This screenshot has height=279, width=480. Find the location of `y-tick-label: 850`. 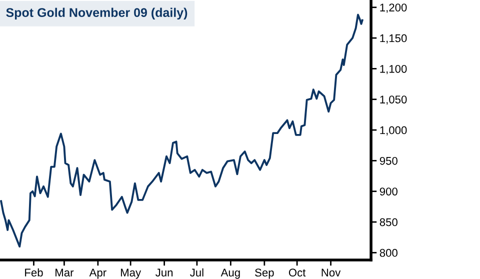

y-tick-label: 850 is located at coordinates (389, 222).